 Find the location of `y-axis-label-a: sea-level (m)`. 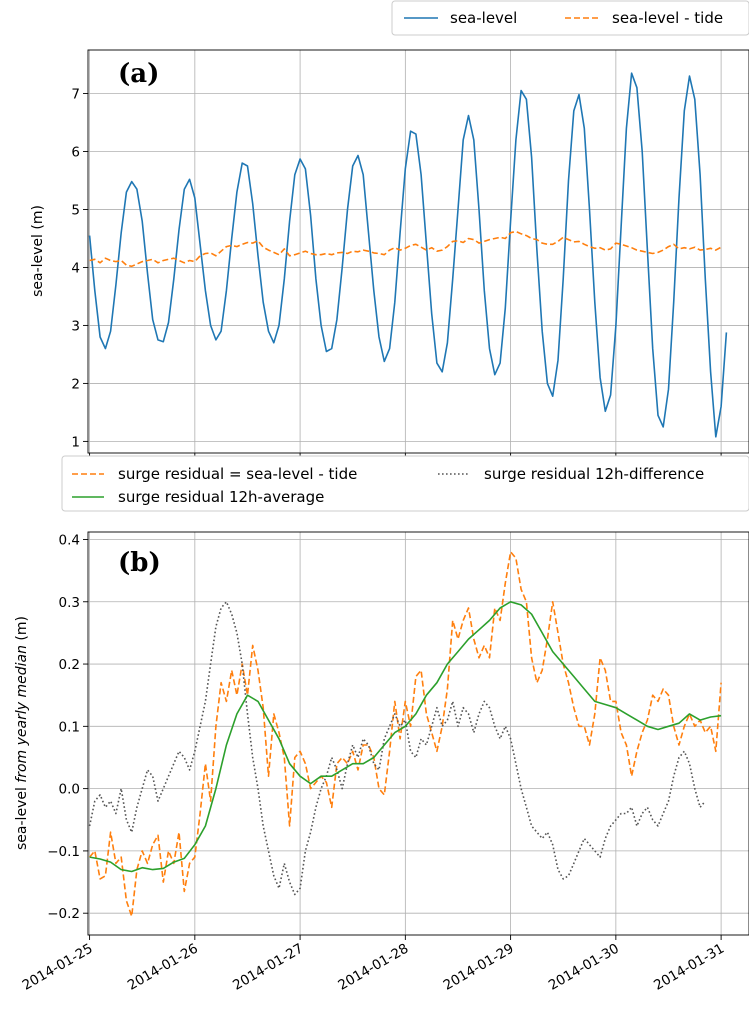

y-axis-label-a: sea-level (m) is located at coordinates (38, 251).